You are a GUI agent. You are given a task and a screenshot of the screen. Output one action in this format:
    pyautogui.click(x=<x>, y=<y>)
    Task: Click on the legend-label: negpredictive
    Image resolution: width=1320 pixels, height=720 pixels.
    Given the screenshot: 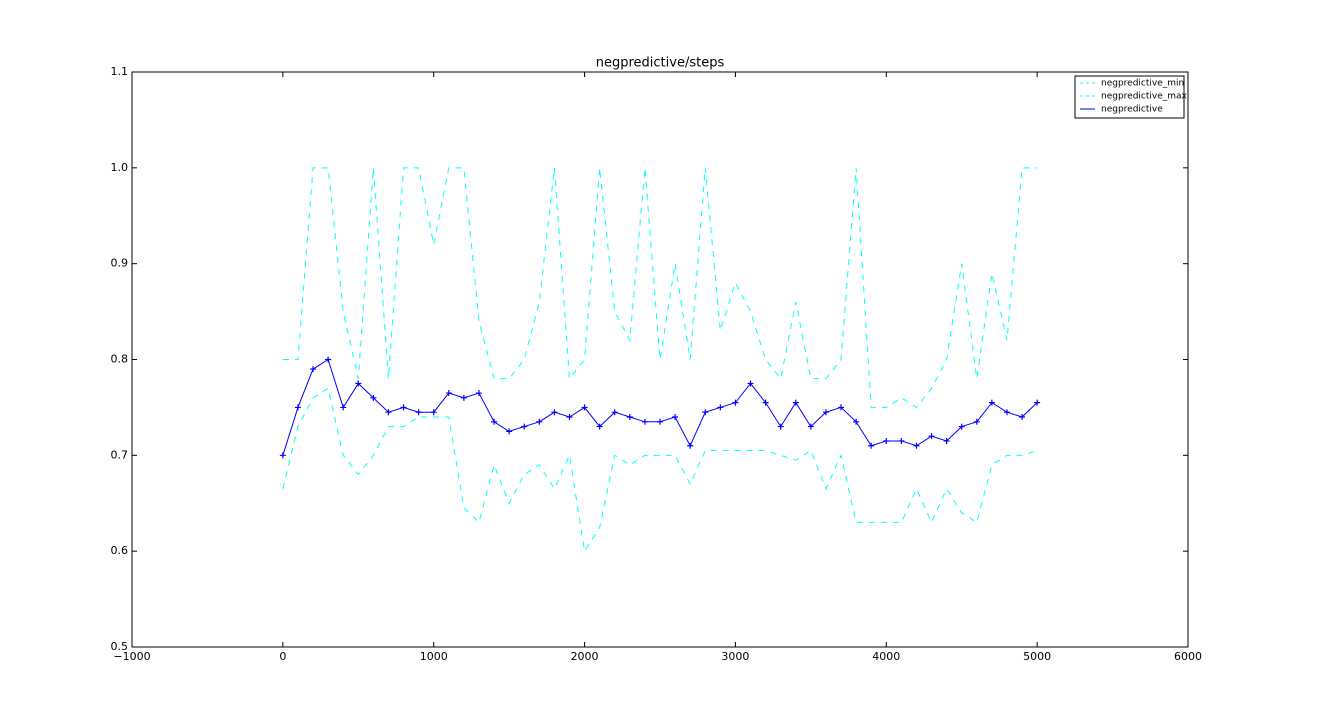 What is the action you would take?
    pyautogui.click(x=1132, y=110)
    